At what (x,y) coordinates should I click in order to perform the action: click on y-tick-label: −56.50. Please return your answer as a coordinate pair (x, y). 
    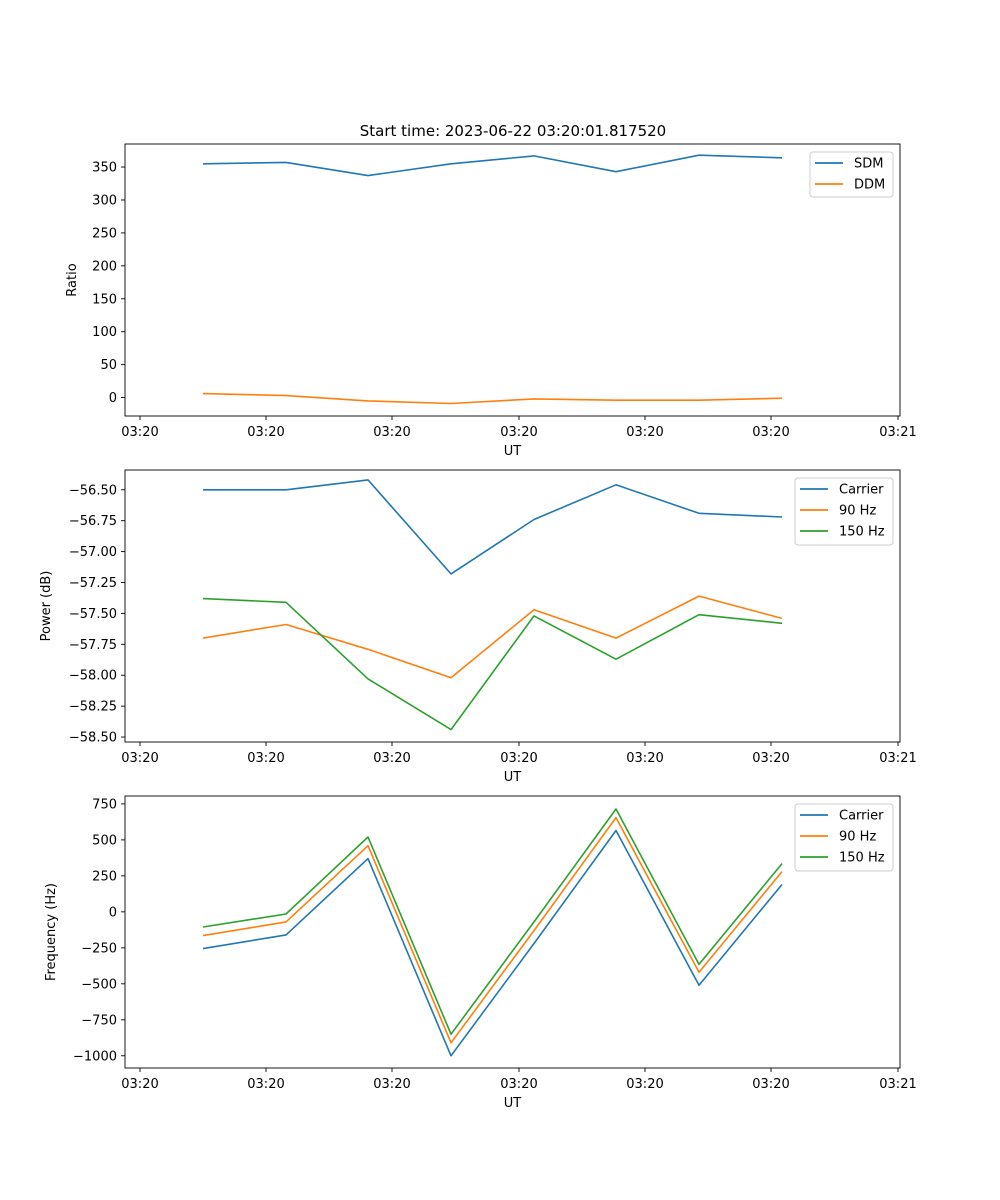
    Looking at the image, I should click on (93, 490).